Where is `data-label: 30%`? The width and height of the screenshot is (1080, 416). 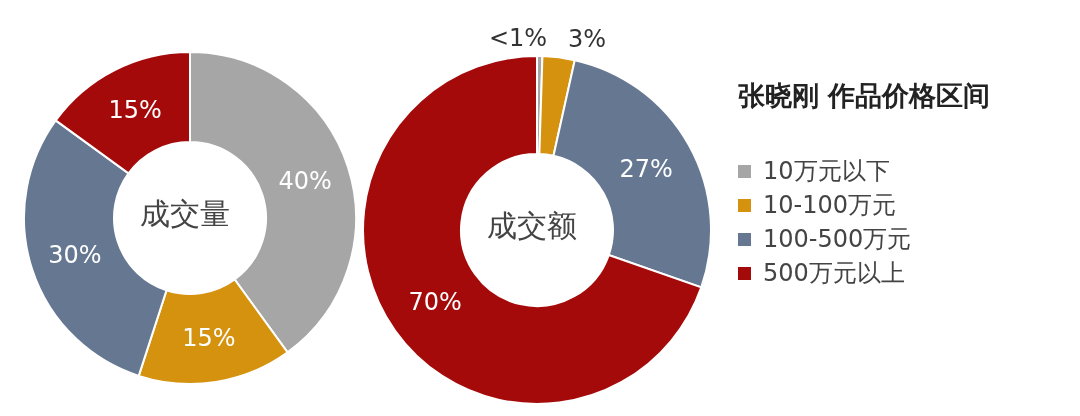 data-label: 30% is located at coordinates (75, 255).